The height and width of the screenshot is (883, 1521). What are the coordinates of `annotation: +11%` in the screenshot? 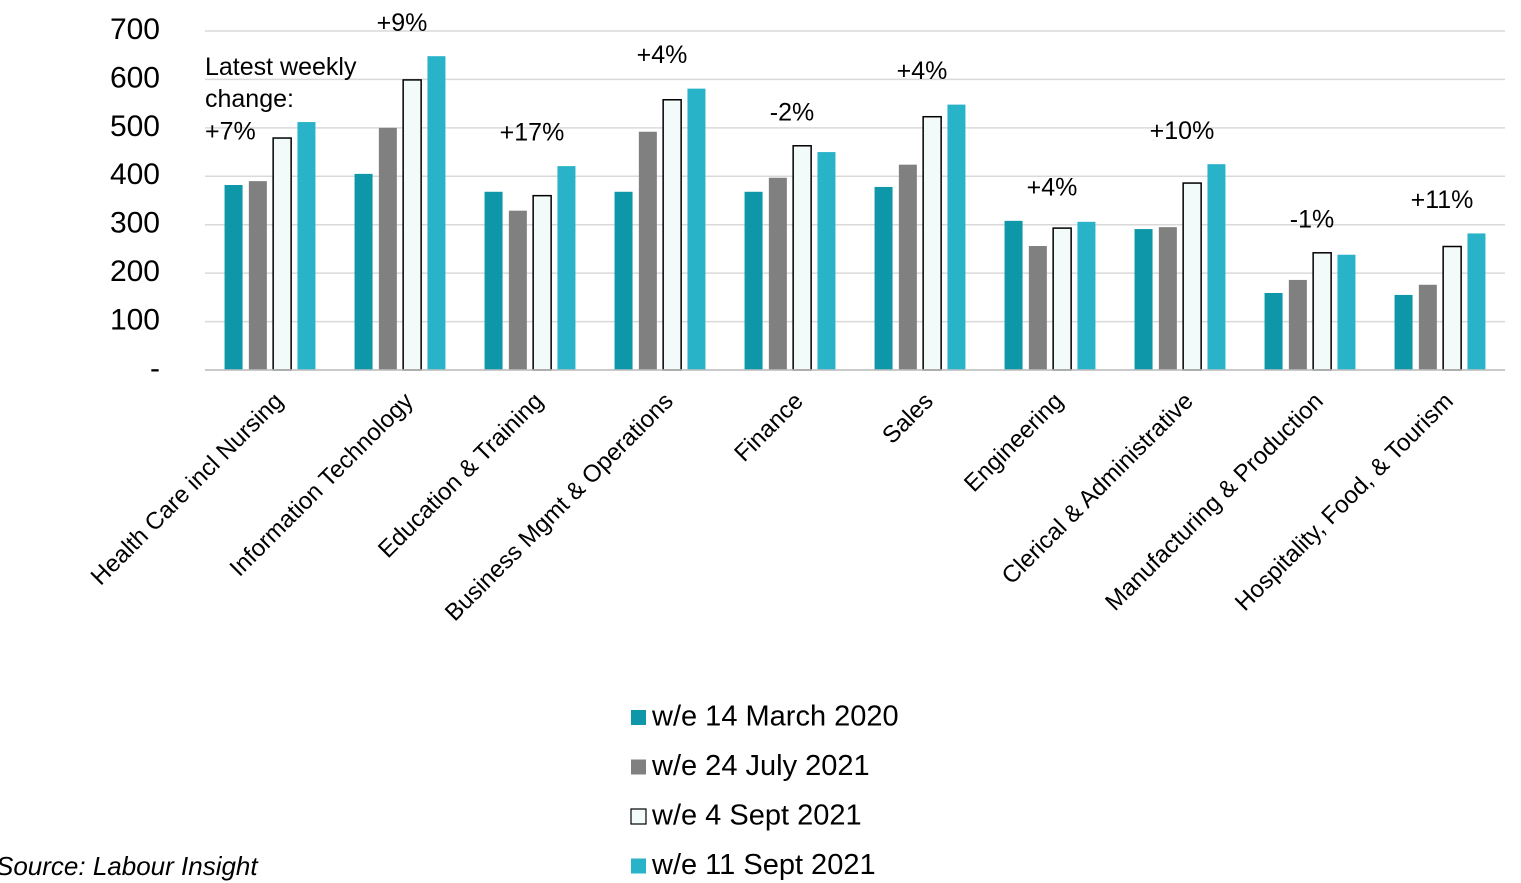 It's located at (1442, 200).